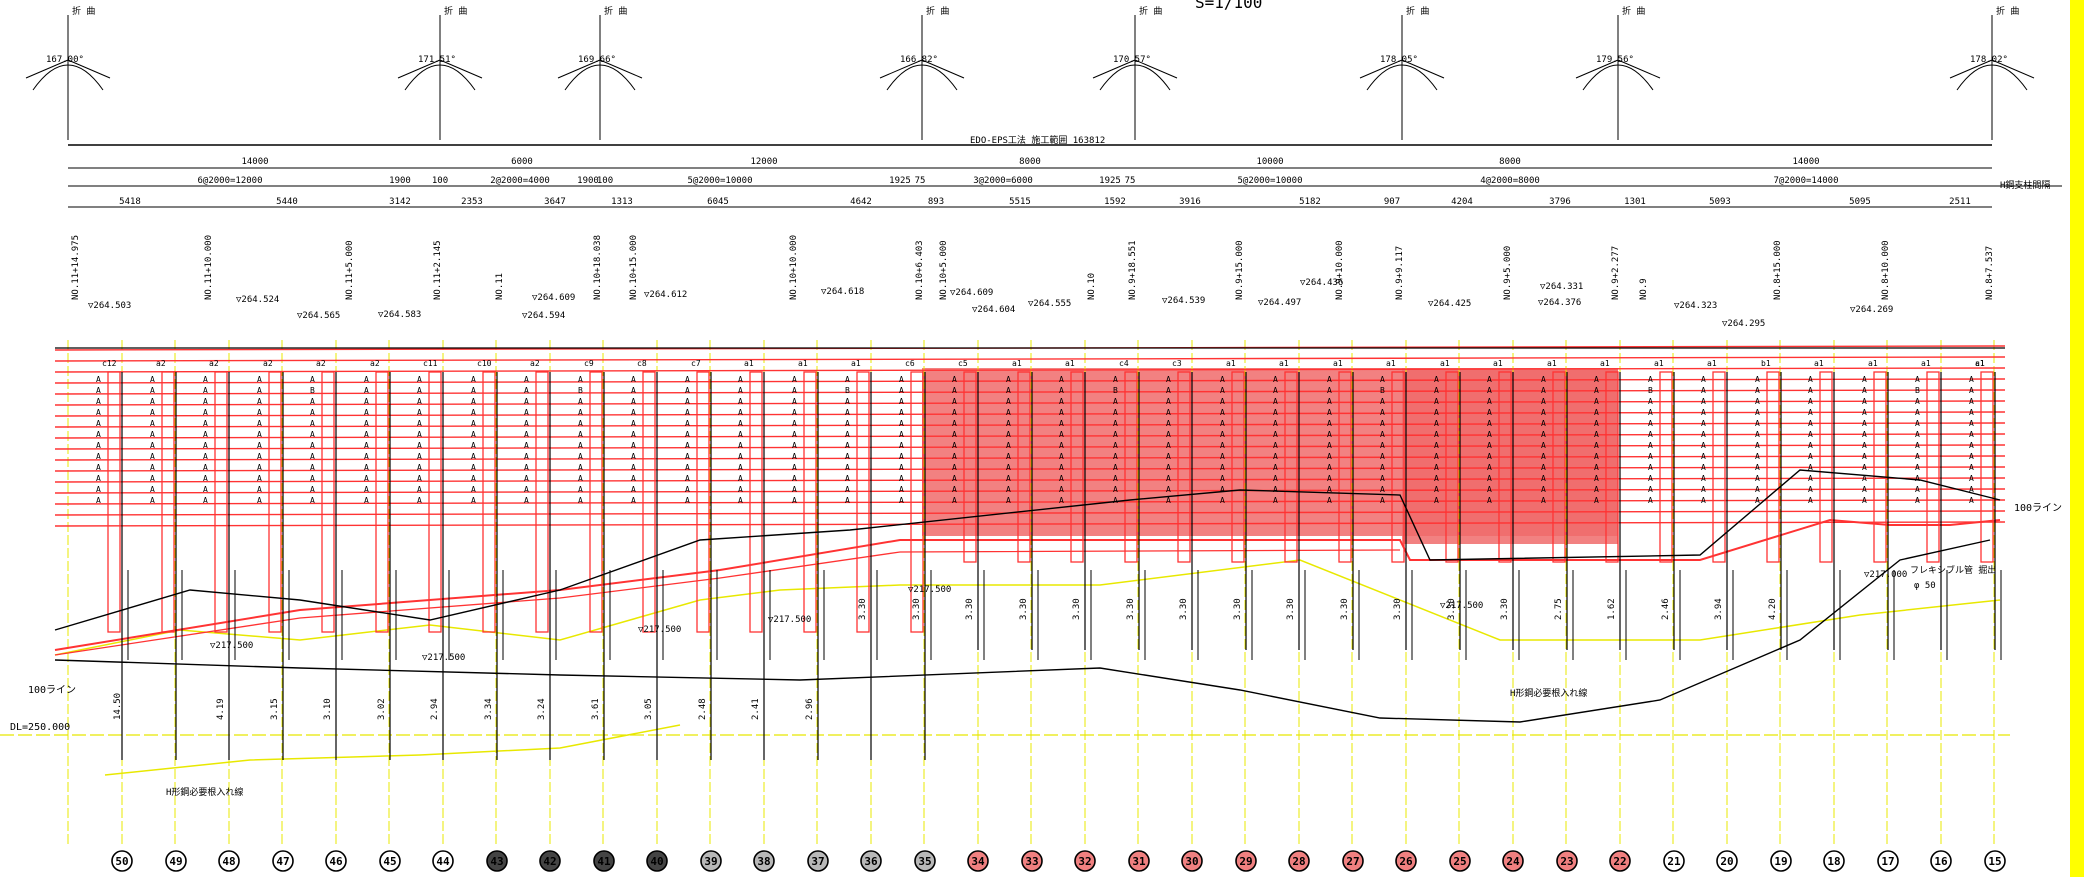 The image size is (2084, 877). Describe the element at coordinates (1559, 303) in the screenshot. I see `elevation-label: ▽264.376` at that location.